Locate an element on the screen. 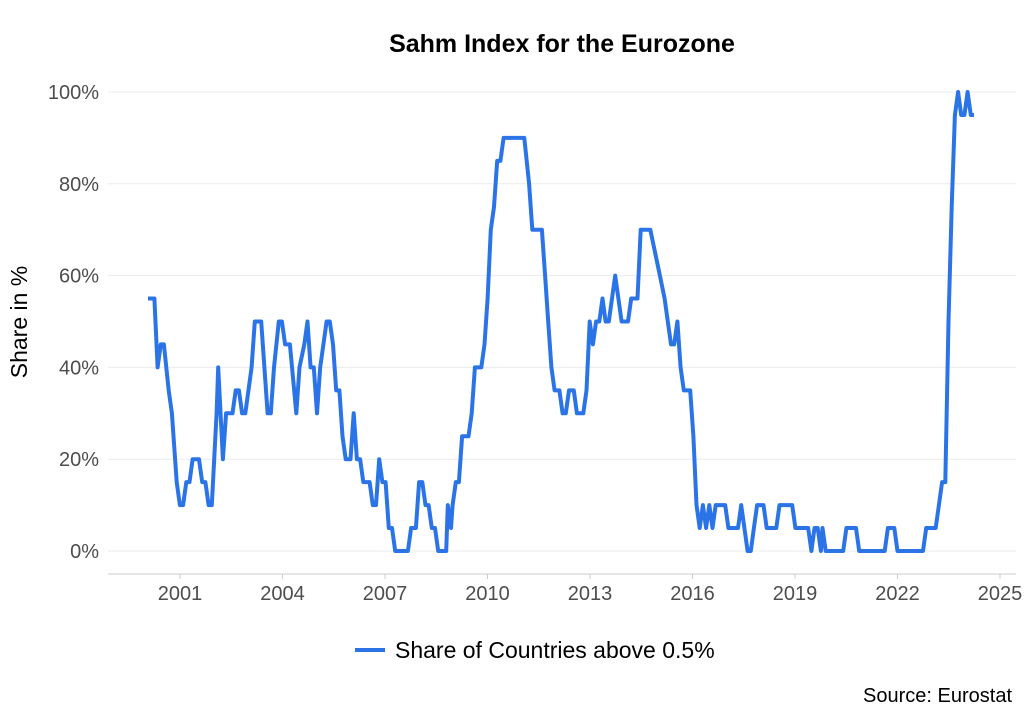  source-note: Source: Eurostat is located at coordinates (937, 696).